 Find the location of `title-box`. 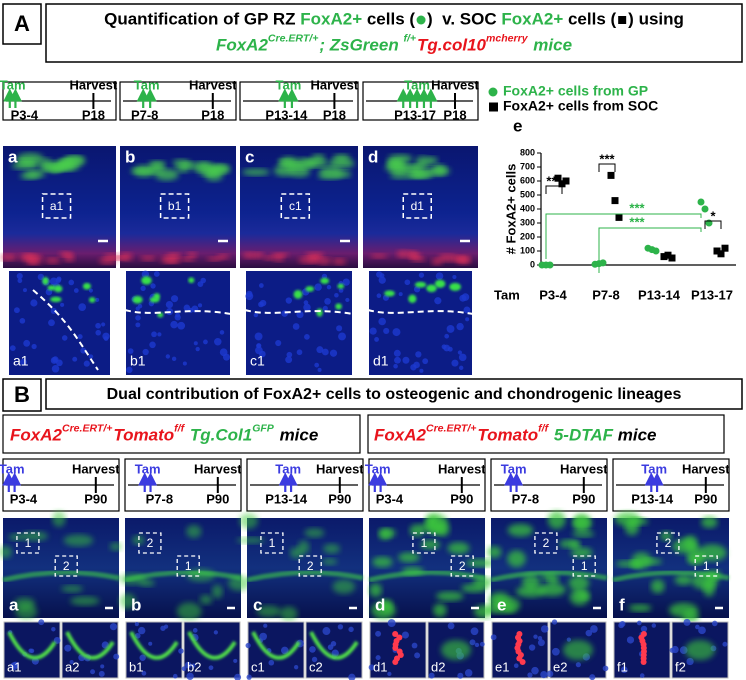

title-box is located at coordinates (394, 394).